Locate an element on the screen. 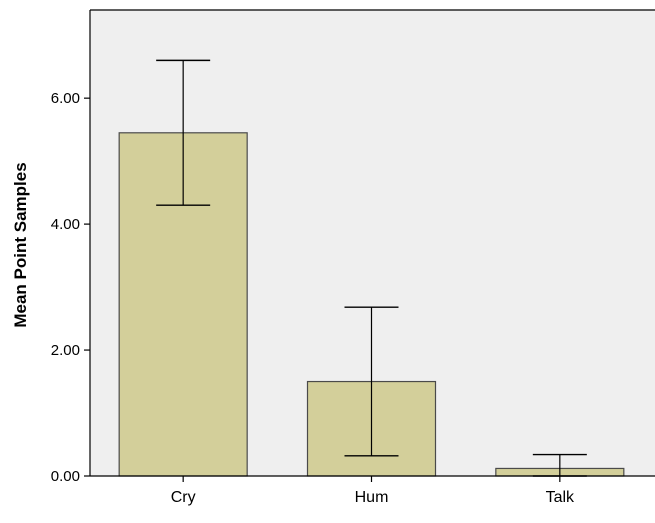  x-axis-ticks: Cry Hum Talk is located at coordinates (373, 491).